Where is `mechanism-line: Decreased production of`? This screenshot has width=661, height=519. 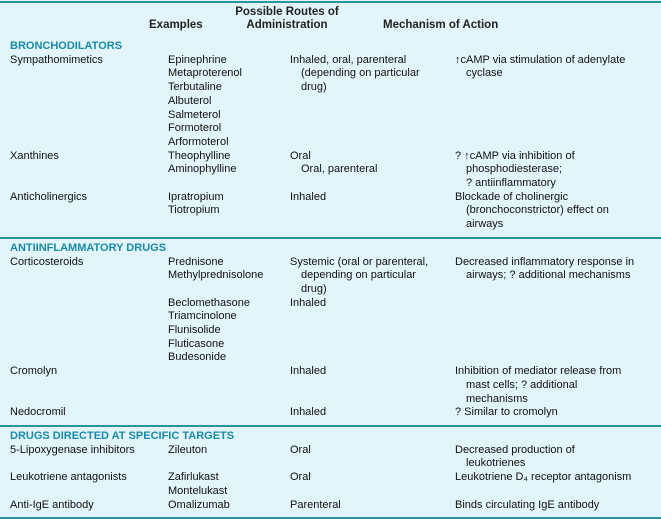 mechanism-line: Decreased production of is located at coordinates (515, 449).